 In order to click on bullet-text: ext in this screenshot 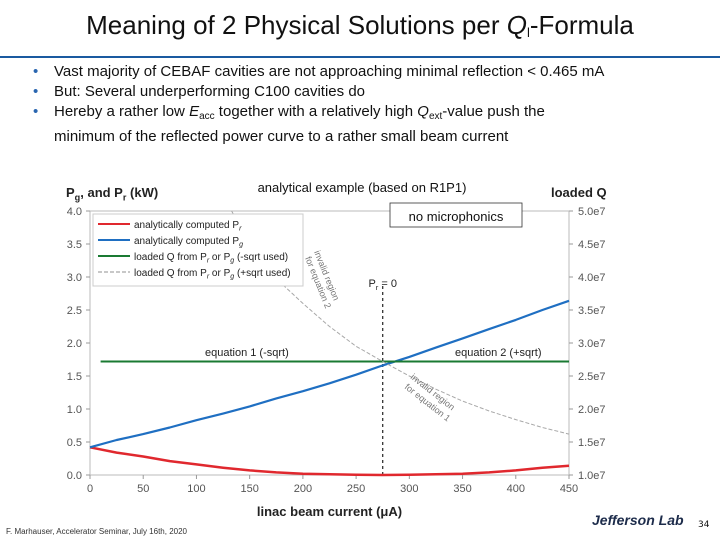, I will do `click(435, 116)`.